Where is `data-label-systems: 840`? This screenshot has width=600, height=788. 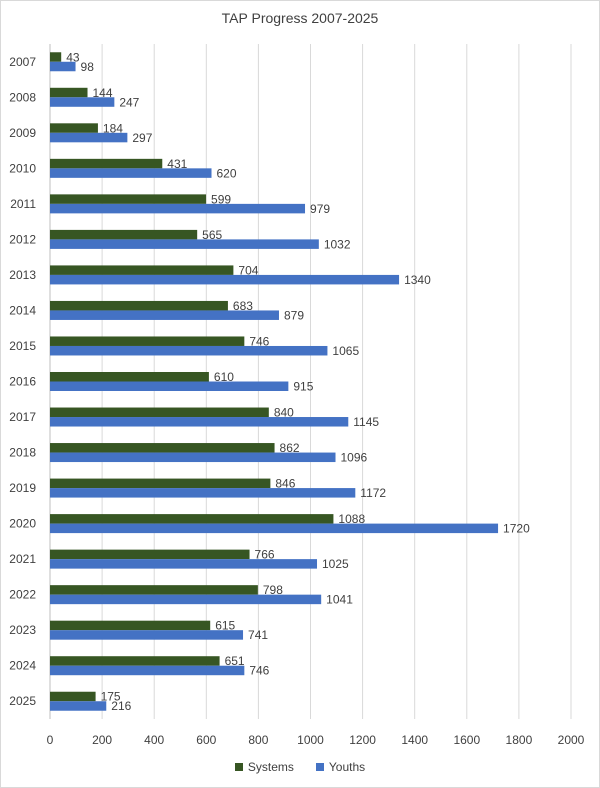 data-label-systems: 840 is located at coordinates (284, 413).